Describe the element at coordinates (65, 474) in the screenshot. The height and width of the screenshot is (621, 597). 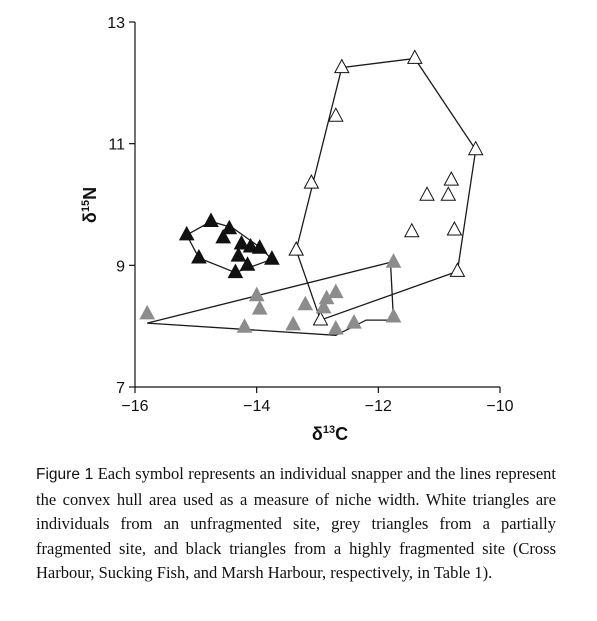
I see `figure-label: Figure 1` at that location.